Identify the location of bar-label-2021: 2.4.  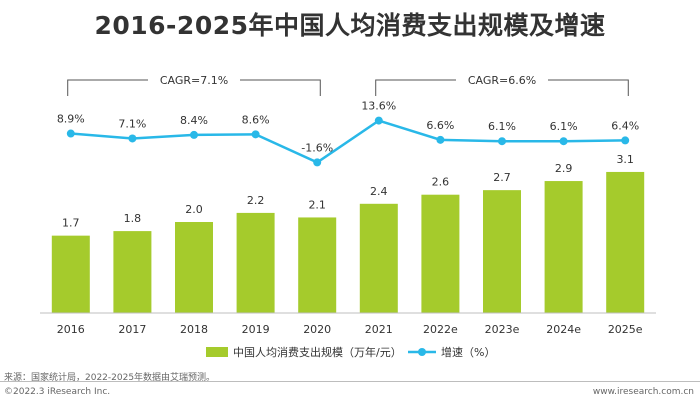
(379, 191).